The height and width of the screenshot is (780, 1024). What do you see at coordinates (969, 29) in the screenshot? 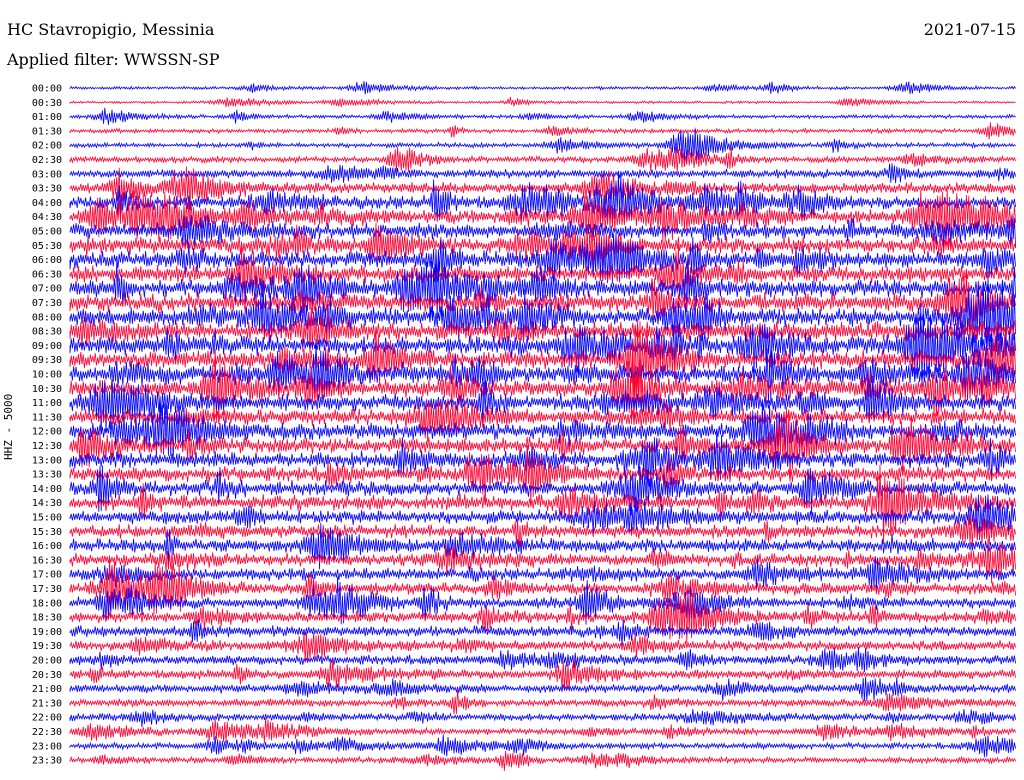
I see `date-label: 2021-07-15` at bounding box center [969, 29].